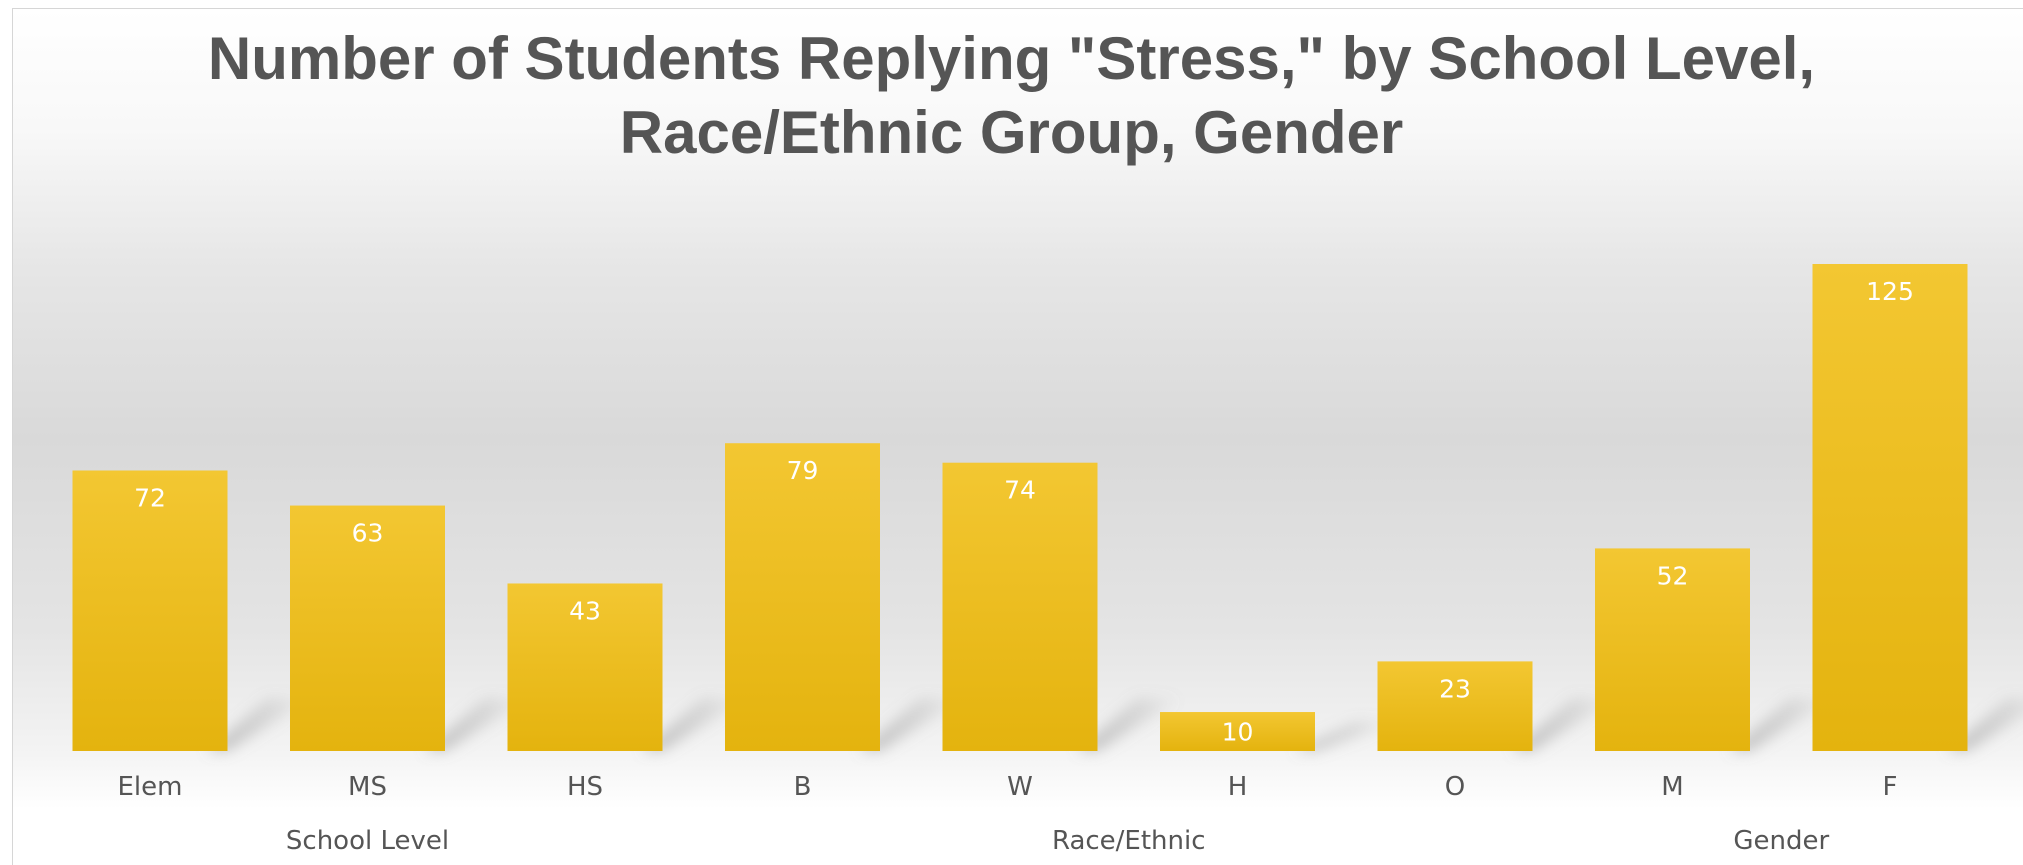 Image resolution: width=2023 pixels, height=865 pixels. Describe the element at coordinates (1672, 649) in the screenshot. I see `bar-m` at that location.